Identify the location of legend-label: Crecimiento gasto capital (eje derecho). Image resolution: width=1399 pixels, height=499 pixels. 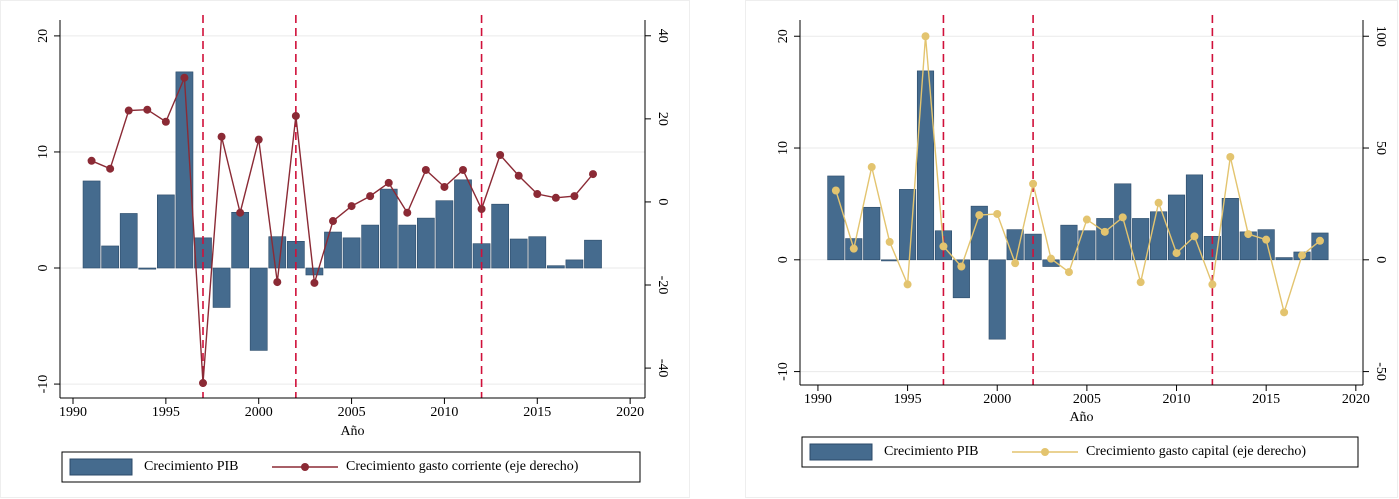
(1196, 451).